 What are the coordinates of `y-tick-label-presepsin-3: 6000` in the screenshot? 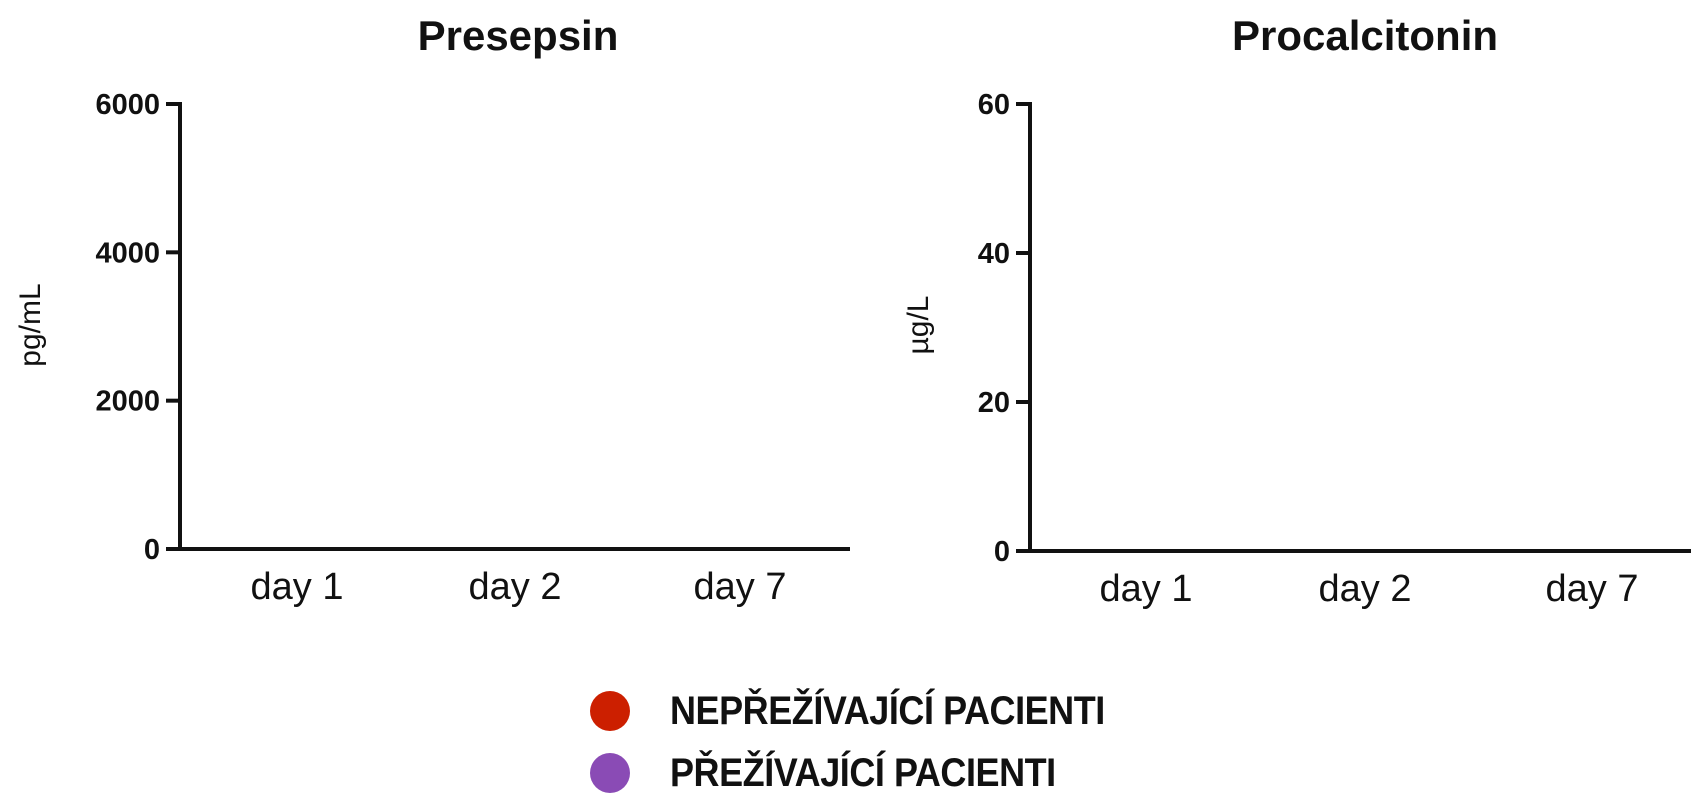 It's located at (127, 105).